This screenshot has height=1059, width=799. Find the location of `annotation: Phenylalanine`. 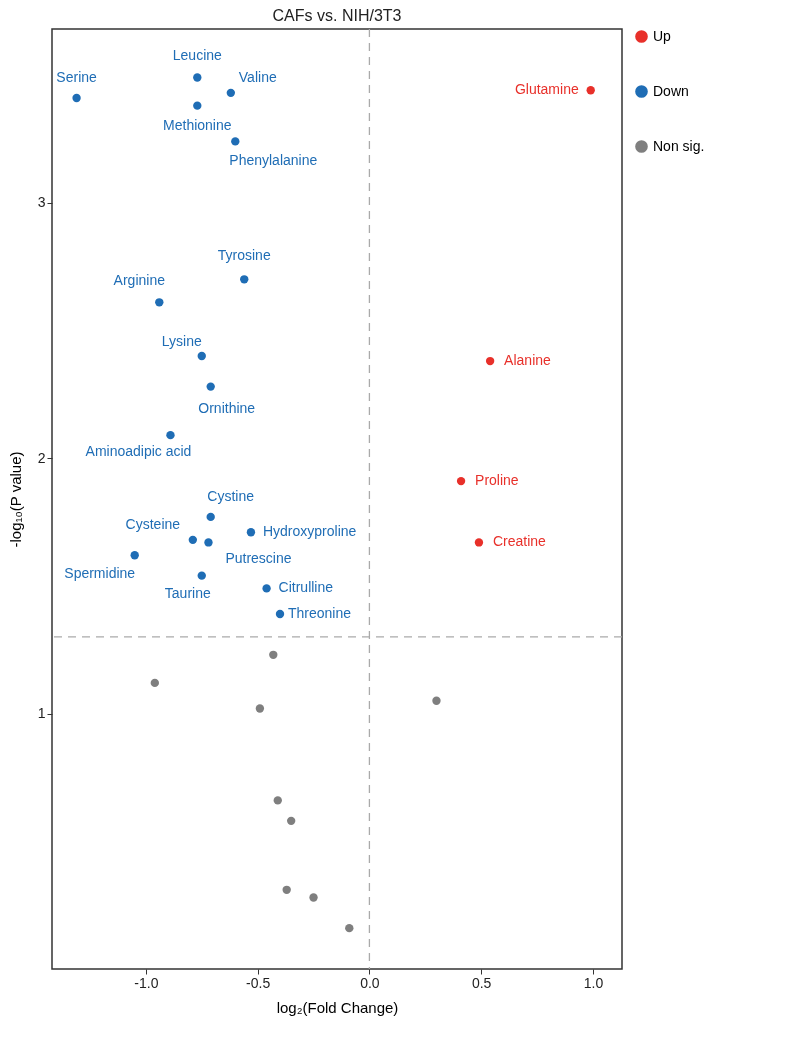

annotation: Phenylalanine is located at coordinates (273, 160).